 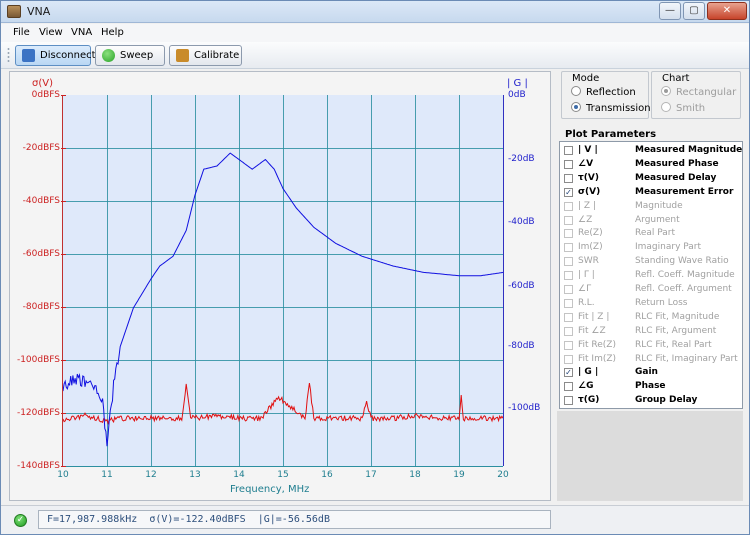 What do you see at coordinates (589, 192) in the screenshot?
I see `param-symbol: σ(V)` at bounding box center [589, 192].